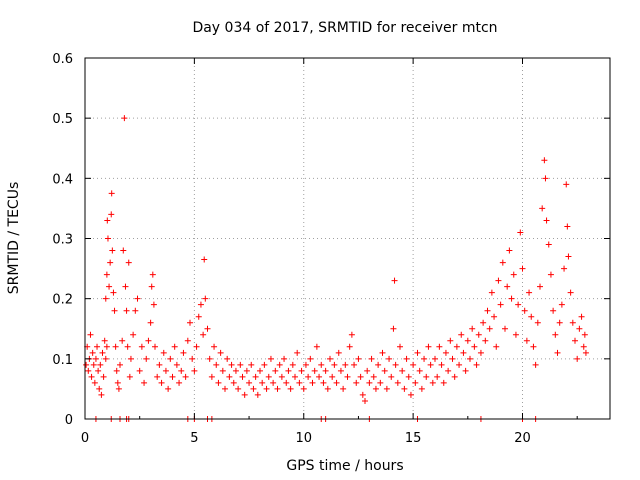 The image size is (640, 480). Describe the element at coordinates (303, 438) in the screenshot. I see `x-tick-label: 10` at that location.